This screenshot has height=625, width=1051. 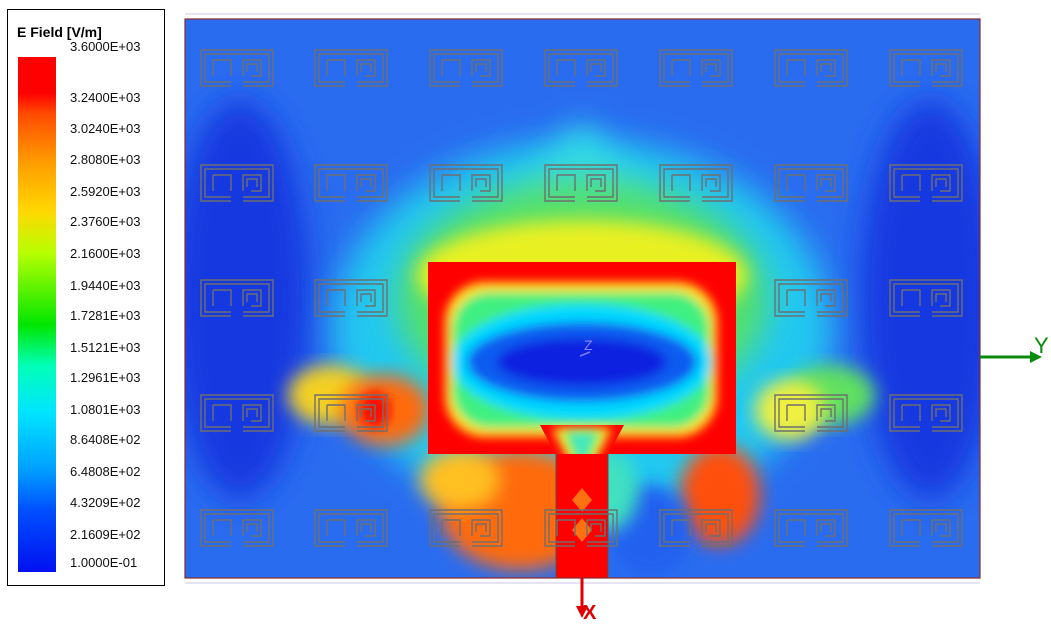 What do you see at coordinates (1011, 357) in the screenshot?
I see `y-axis-arrow` at bounding box center [1011, 357].